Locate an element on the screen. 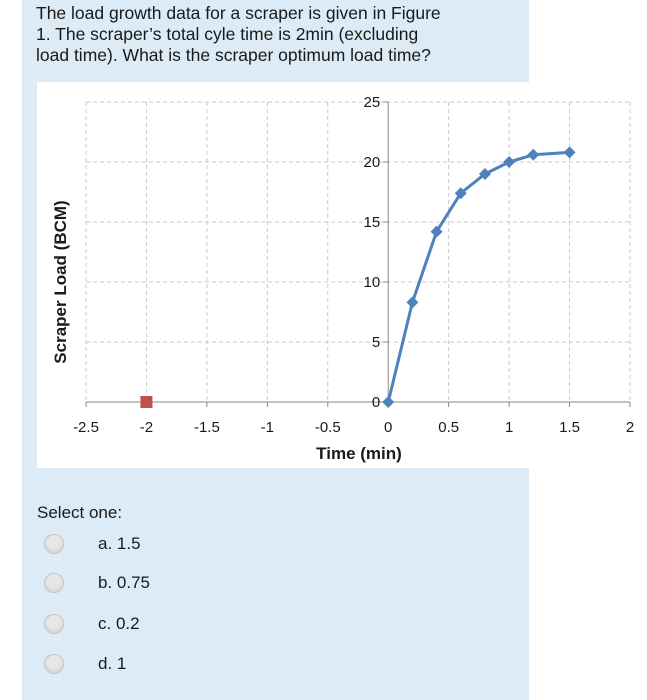 Image resolution: width=647 pixels, height=700 pixels. x-tick-label: -1.5 is located at coordinates (207, 427).